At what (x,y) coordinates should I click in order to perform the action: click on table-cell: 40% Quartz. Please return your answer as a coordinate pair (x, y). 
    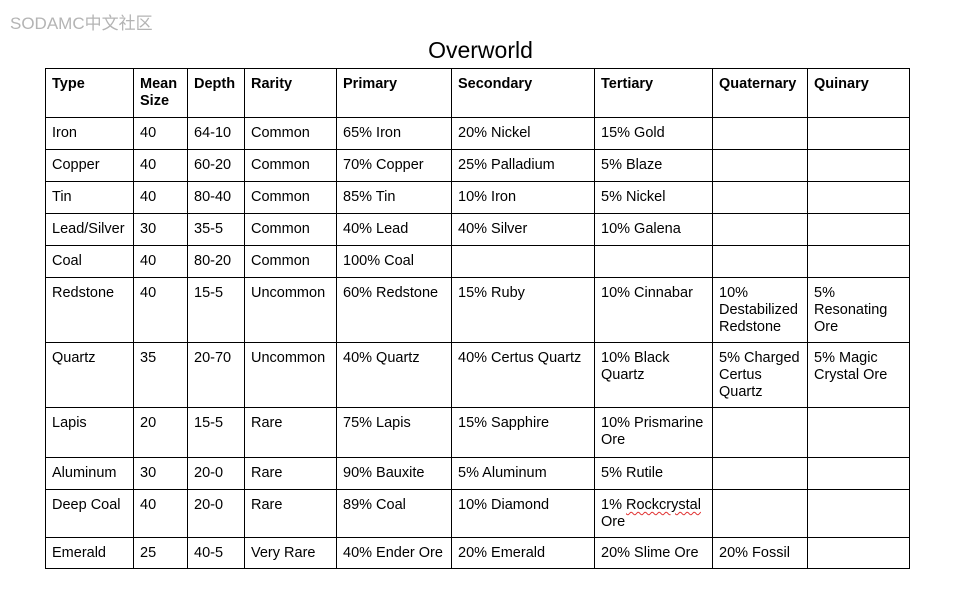
    Looking at the image, I should click on (394, 375).